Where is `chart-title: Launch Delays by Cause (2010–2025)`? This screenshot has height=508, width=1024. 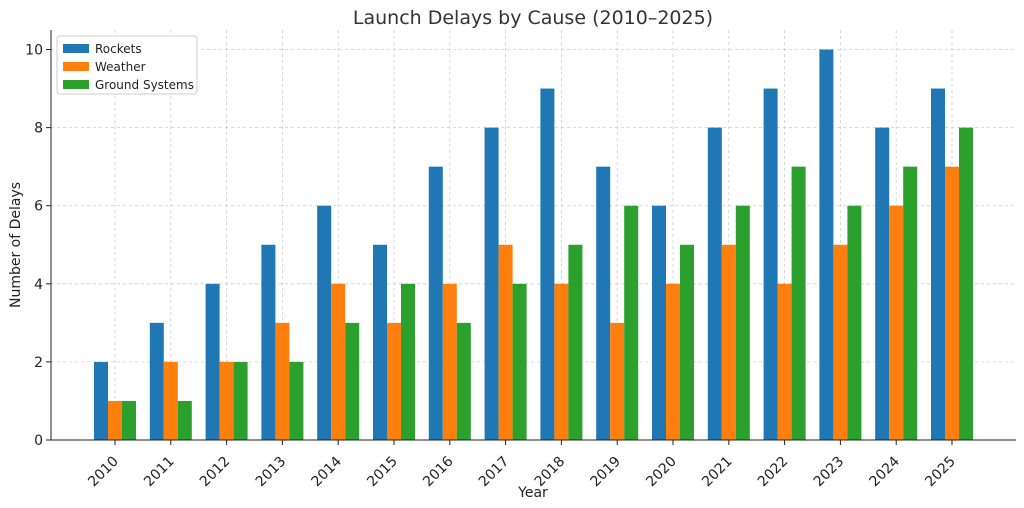 chart-title: Launch Delays by Cause (2010–2025) is located at coordinates (533, 18).